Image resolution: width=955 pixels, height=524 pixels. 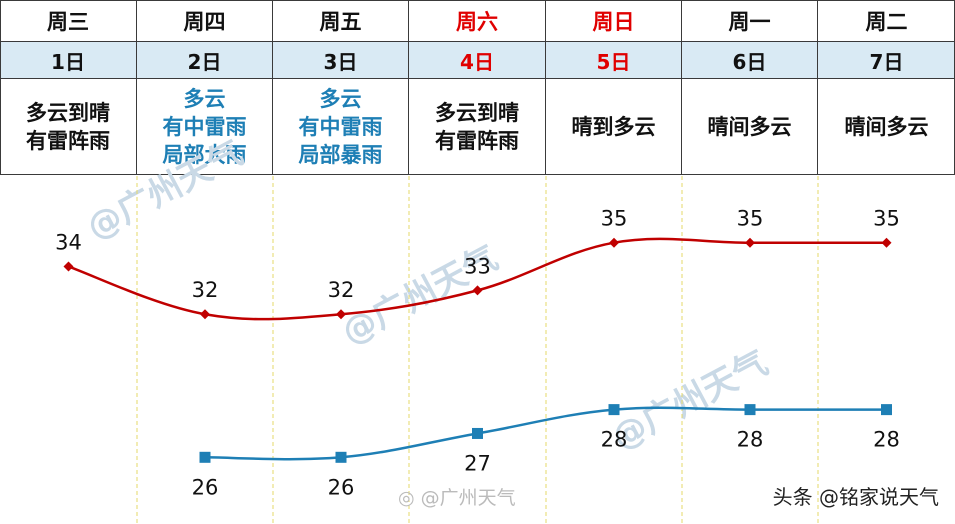 What do you see at coordinates (545, 433) in the screenshot?
I see `low-temp-line` at bounding box center [545, 433].